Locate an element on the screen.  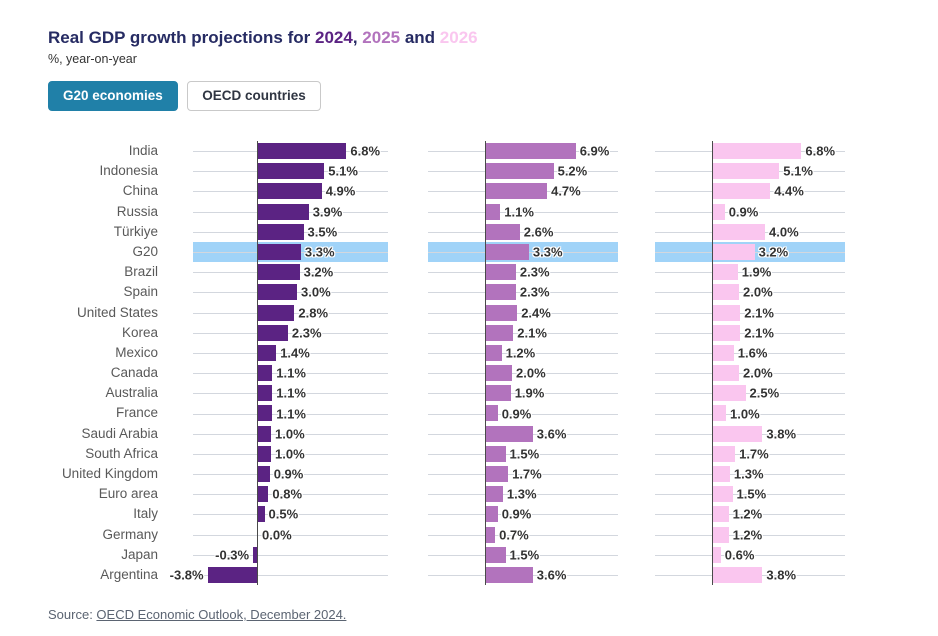
chart-cell-2024: -0.3% is located at coordinates (290, 554).